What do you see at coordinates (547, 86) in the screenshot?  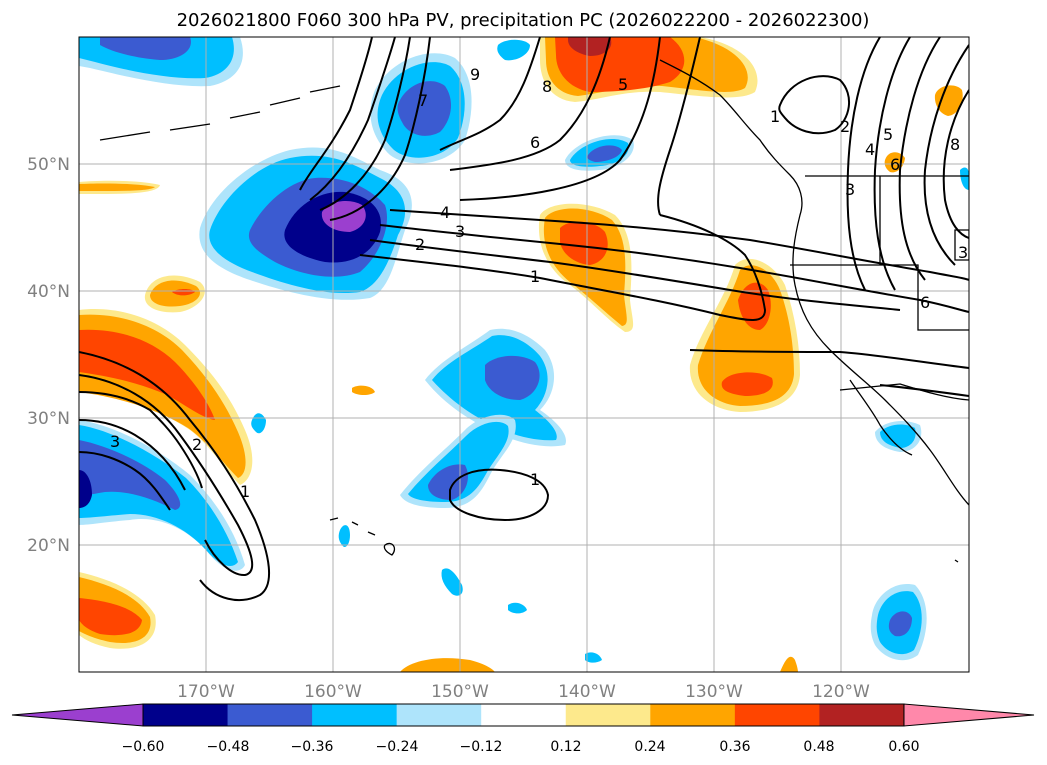 I see `contour-label: 8` at bounding box center [547, 86].